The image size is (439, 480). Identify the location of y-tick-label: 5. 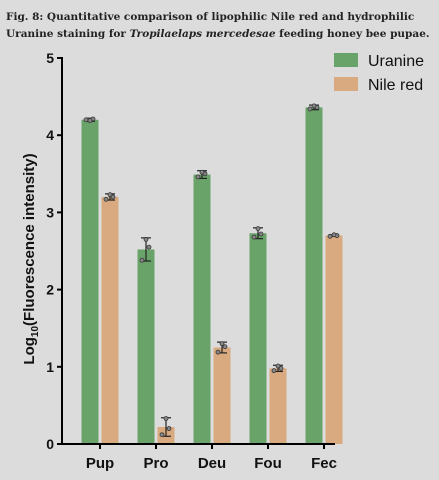
(50, 58).